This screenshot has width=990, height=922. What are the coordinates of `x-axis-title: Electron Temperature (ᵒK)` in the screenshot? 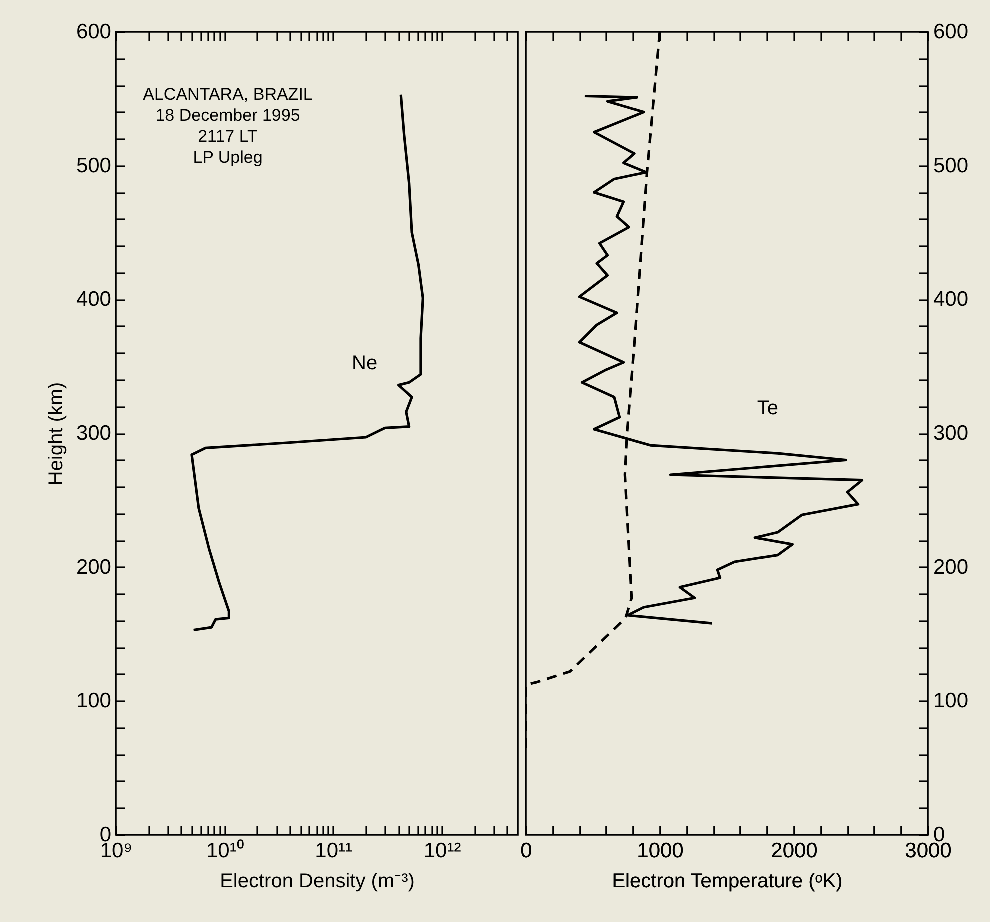 It's located at (727, 881).